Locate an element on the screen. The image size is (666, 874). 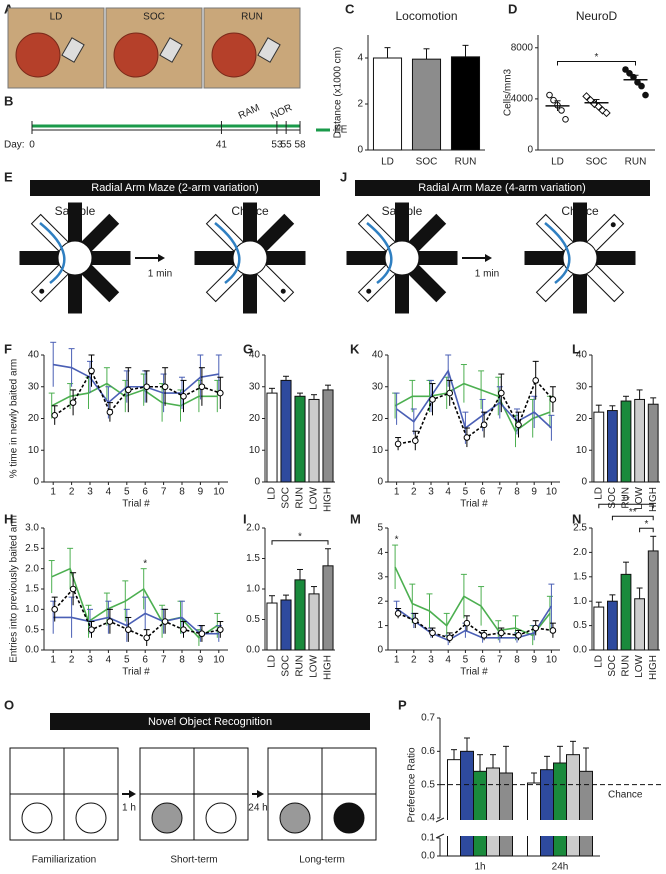
header: Novel Object Recognition is located at coordinates (210, 722).